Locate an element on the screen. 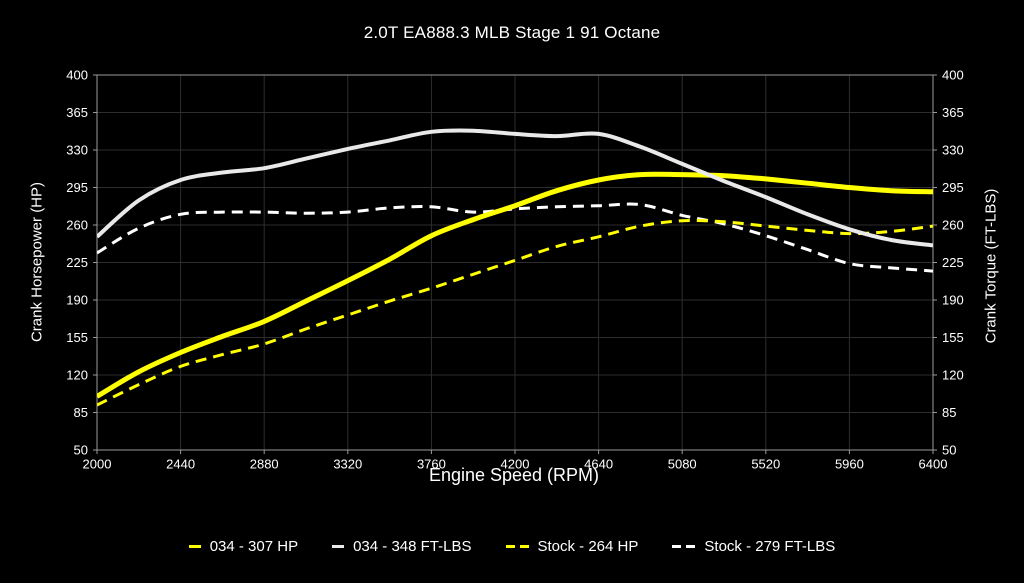 The height and width of the screenshot is (583, 1024). y-tick-label-left: 85 is located at coordinates (81, 412).